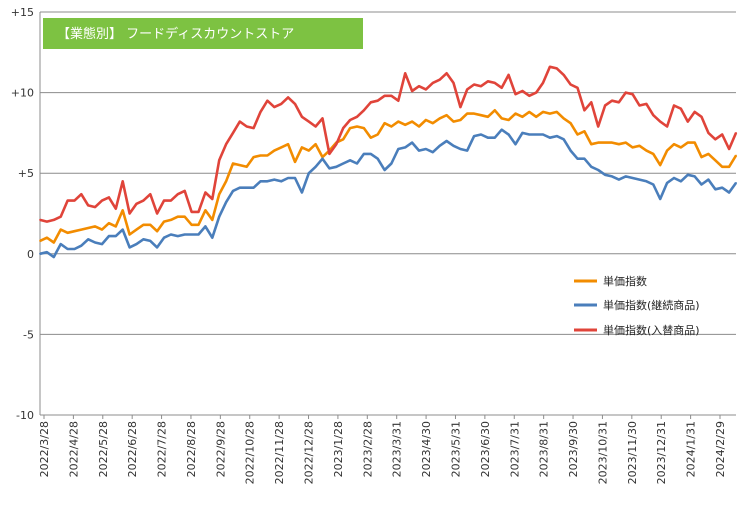 The height and width of the screenshot is (510, 742). What do you see at coordinates (22, 12) in the screenshot?
I see `y-tick-label: +15` at bounding box center [22, 12].